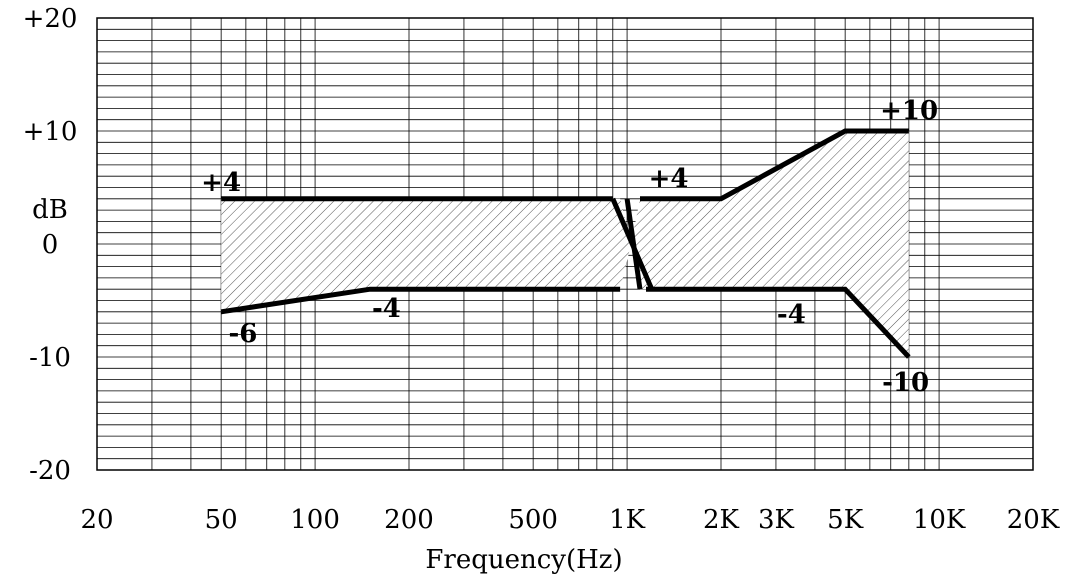 The height and width of the screenshot is (578, 1073). Describe the element at coordinates (96, 520) in the screenshot. I see `x-tick-label: 20` at that location.